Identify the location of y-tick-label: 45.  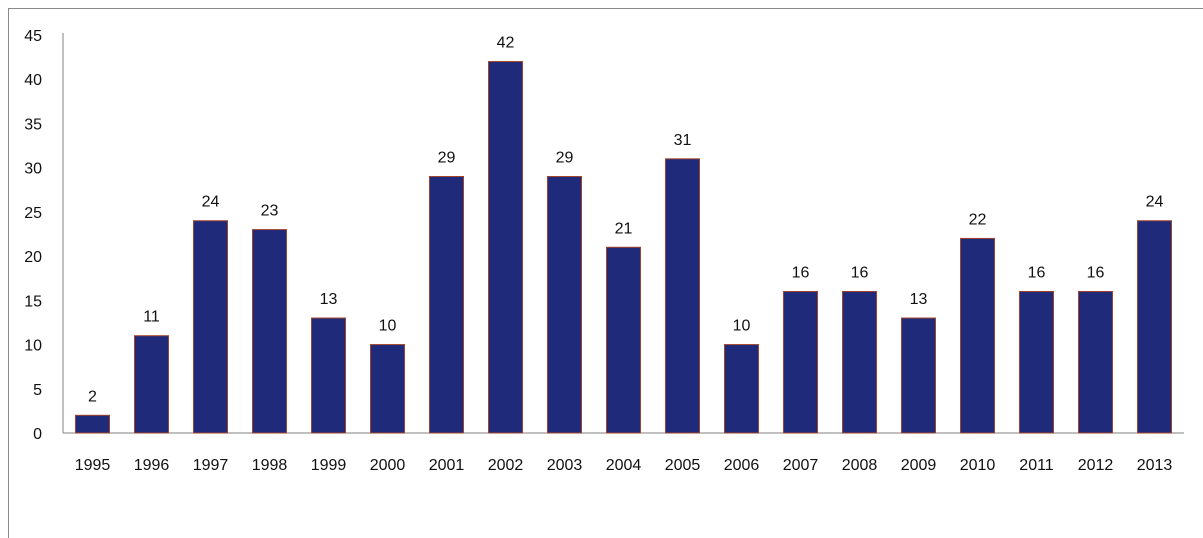
(33, 36).